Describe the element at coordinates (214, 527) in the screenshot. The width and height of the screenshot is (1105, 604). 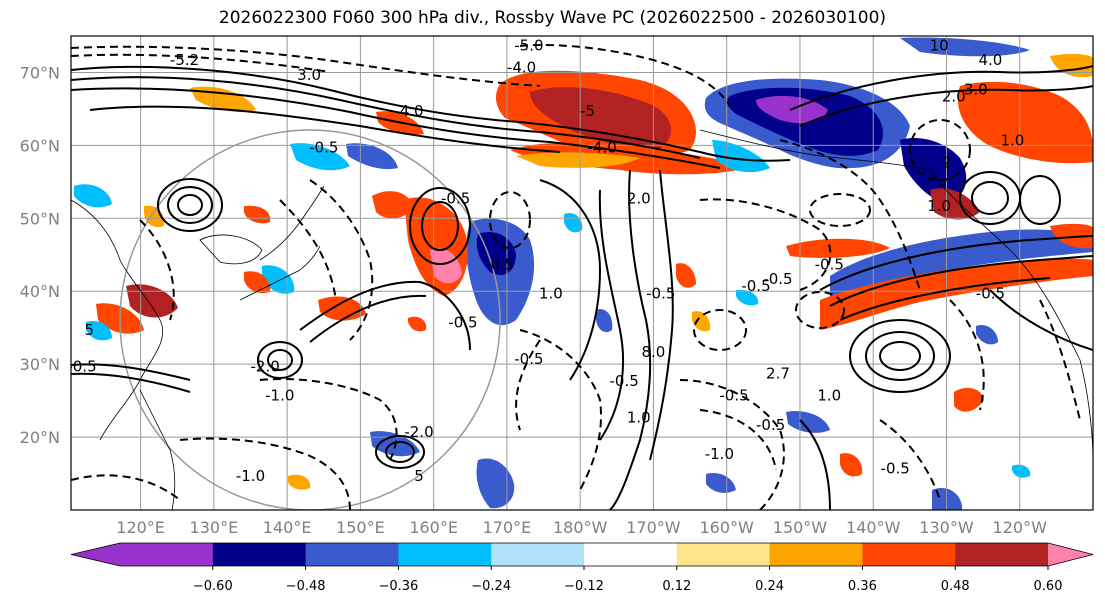
I see `longitude-tick-label: 130°E` at that location.